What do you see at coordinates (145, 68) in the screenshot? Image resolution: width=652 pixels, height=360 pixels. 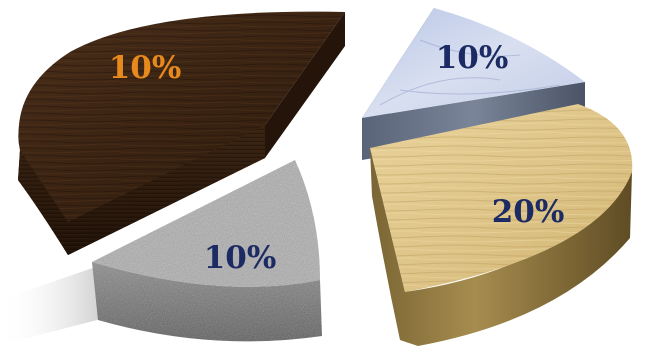 I see `slice-label-dark-wood: 10%` at bounding box center [145, 68].